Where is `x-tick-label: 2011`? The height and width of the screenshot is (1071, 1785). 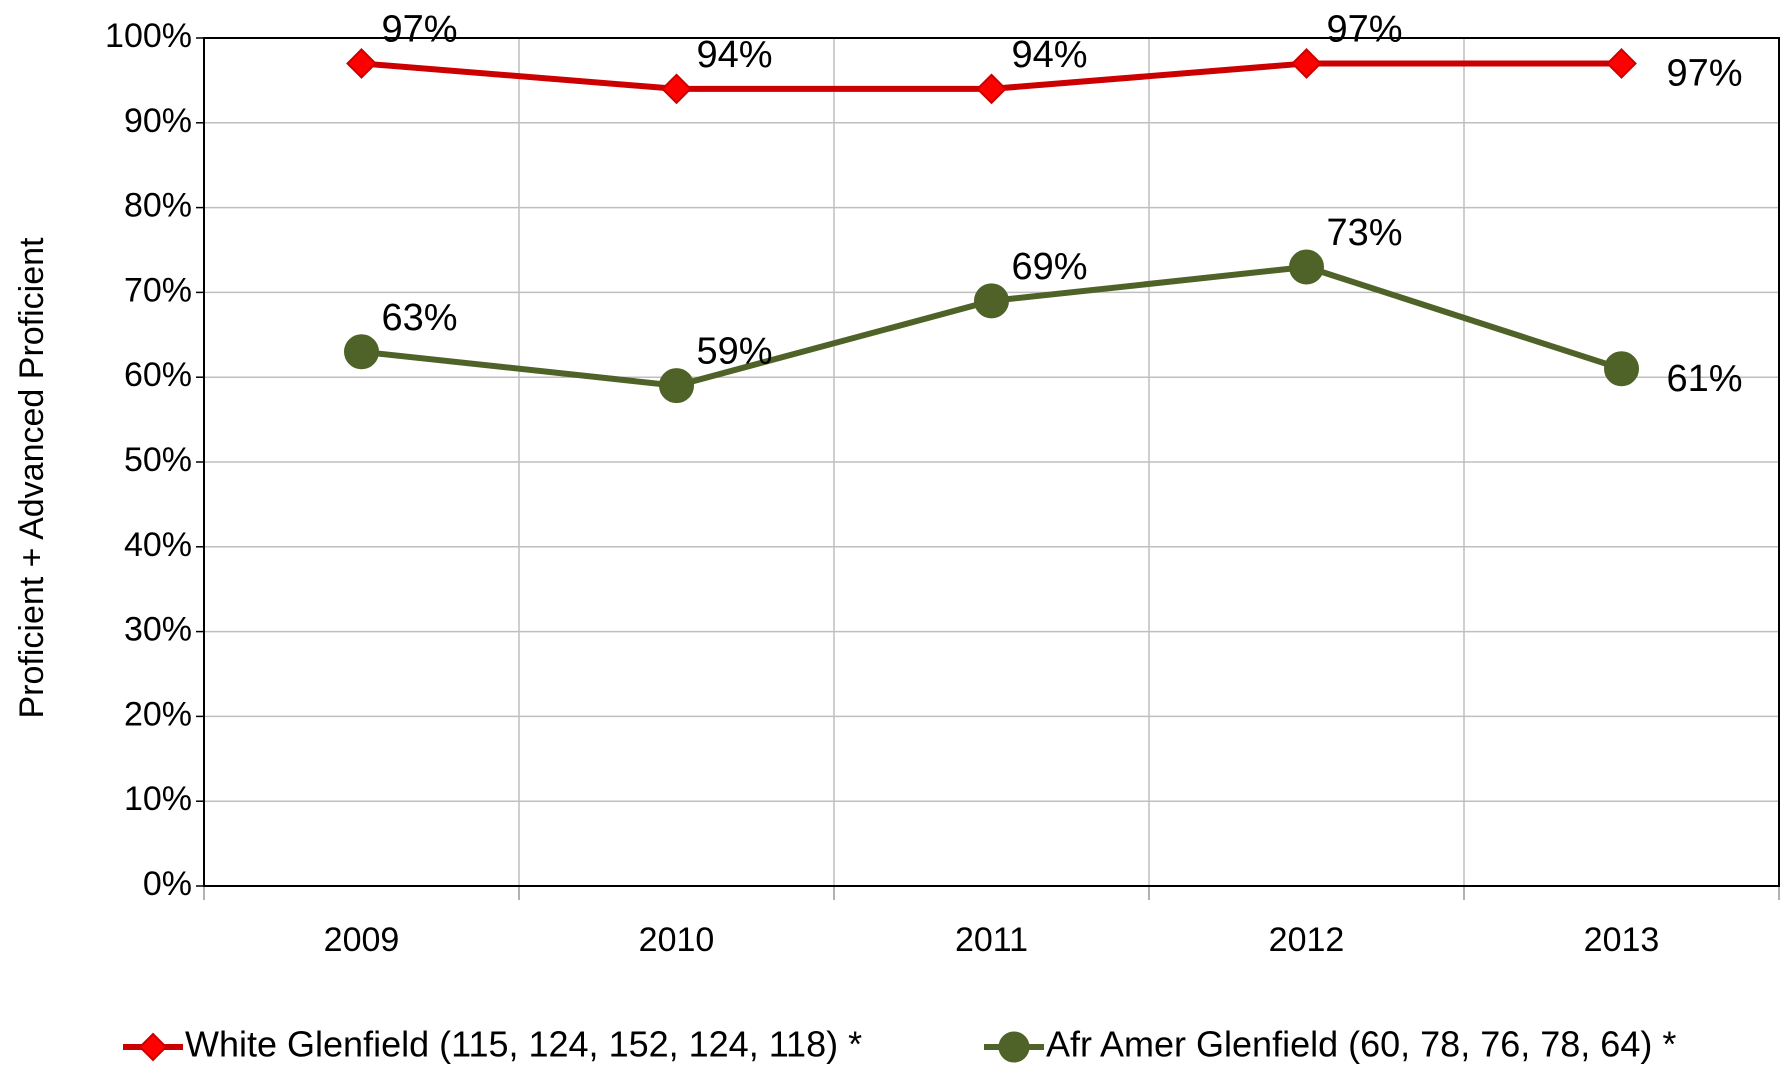
x-tick-label: 2011 is located at coordinates (991, 940).